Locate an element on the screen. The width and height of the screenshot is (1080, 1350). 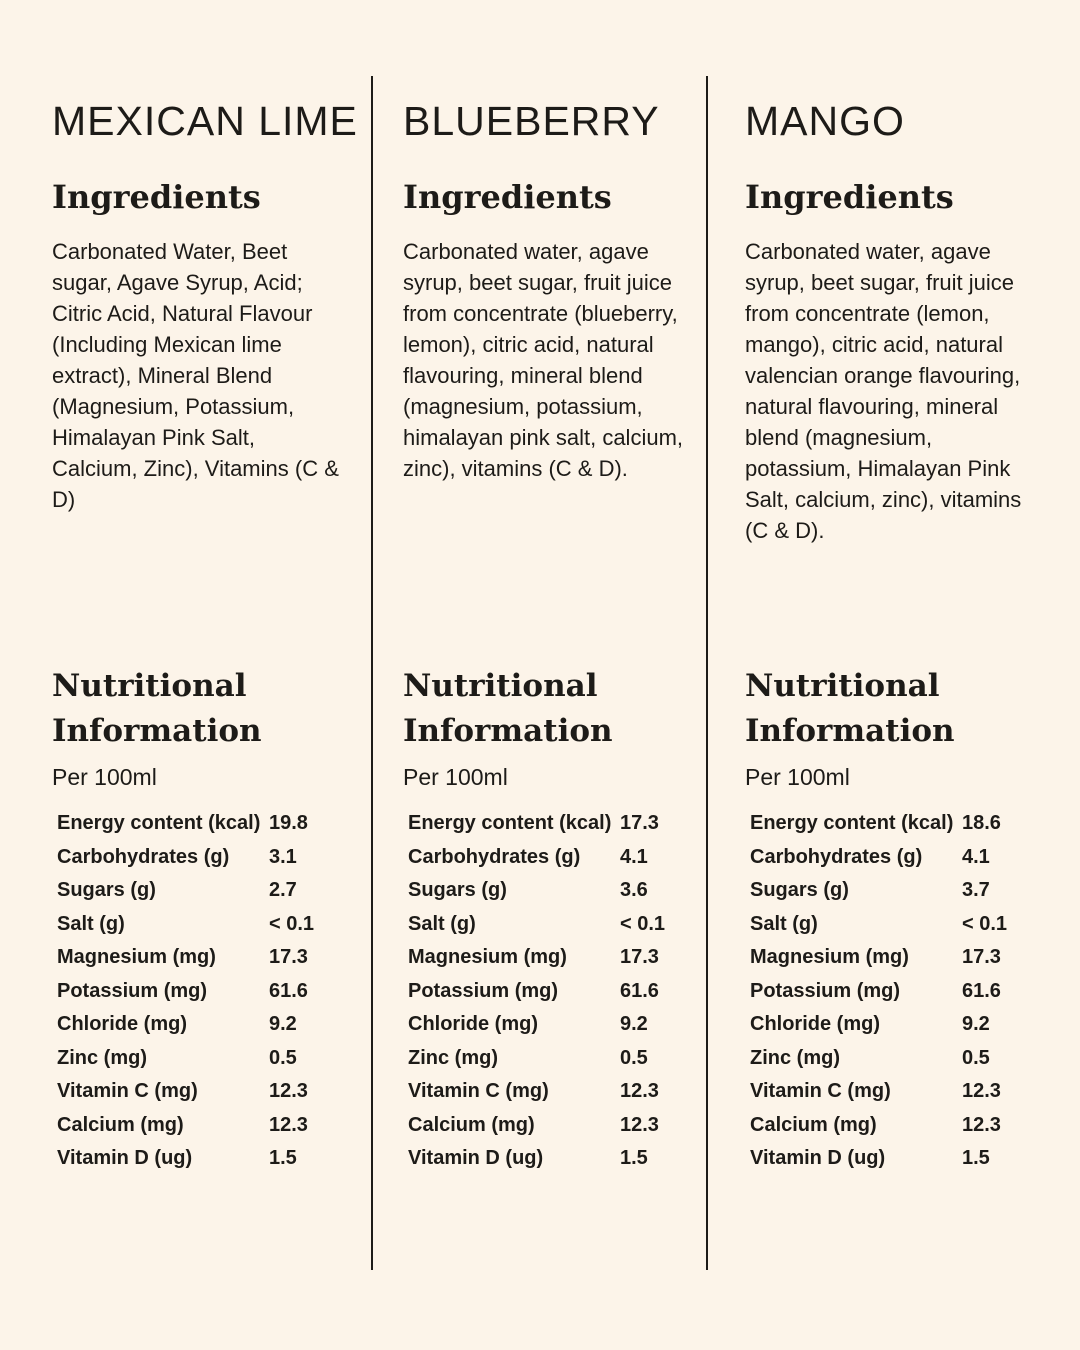
nutrition-row-value: 3.7 is located at coordinates (976, 890).